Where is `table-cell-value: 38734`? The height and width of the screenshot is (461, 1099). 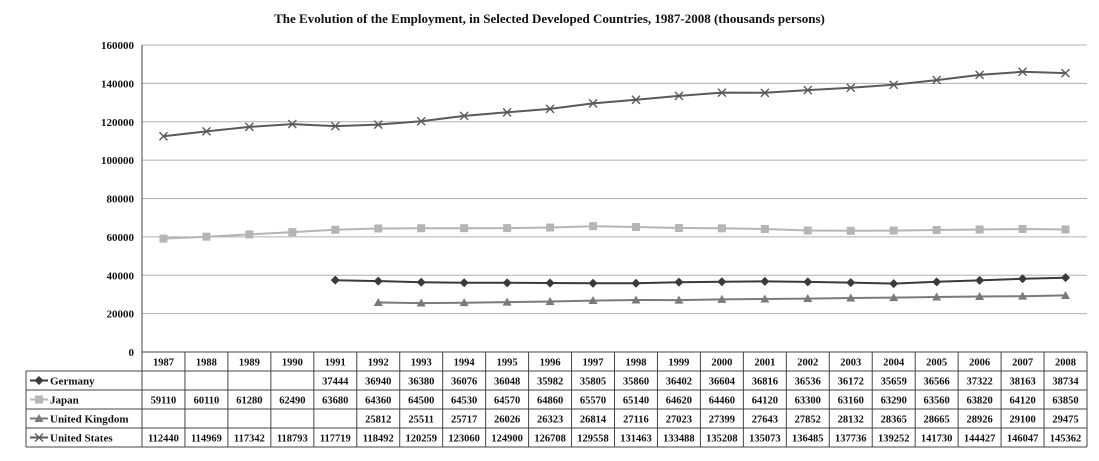 table-cell-value: 38734 is located at coordinates (1065, 382).